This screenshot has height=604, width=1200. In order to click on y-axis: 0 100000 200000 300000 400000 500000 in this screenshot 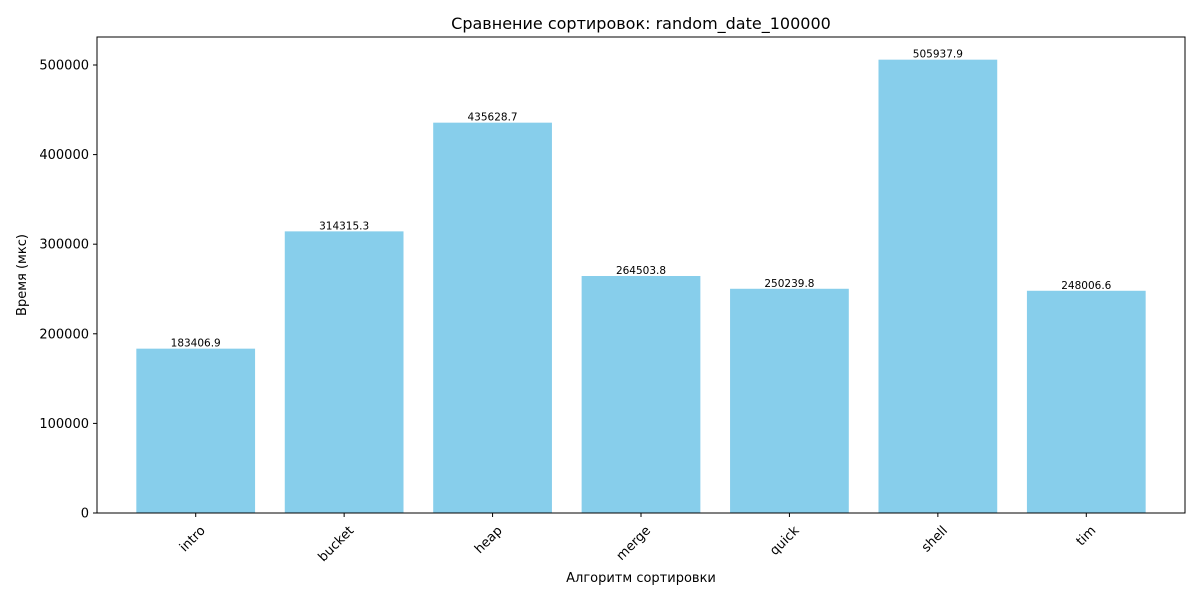, I will do `click(68, 290)`.